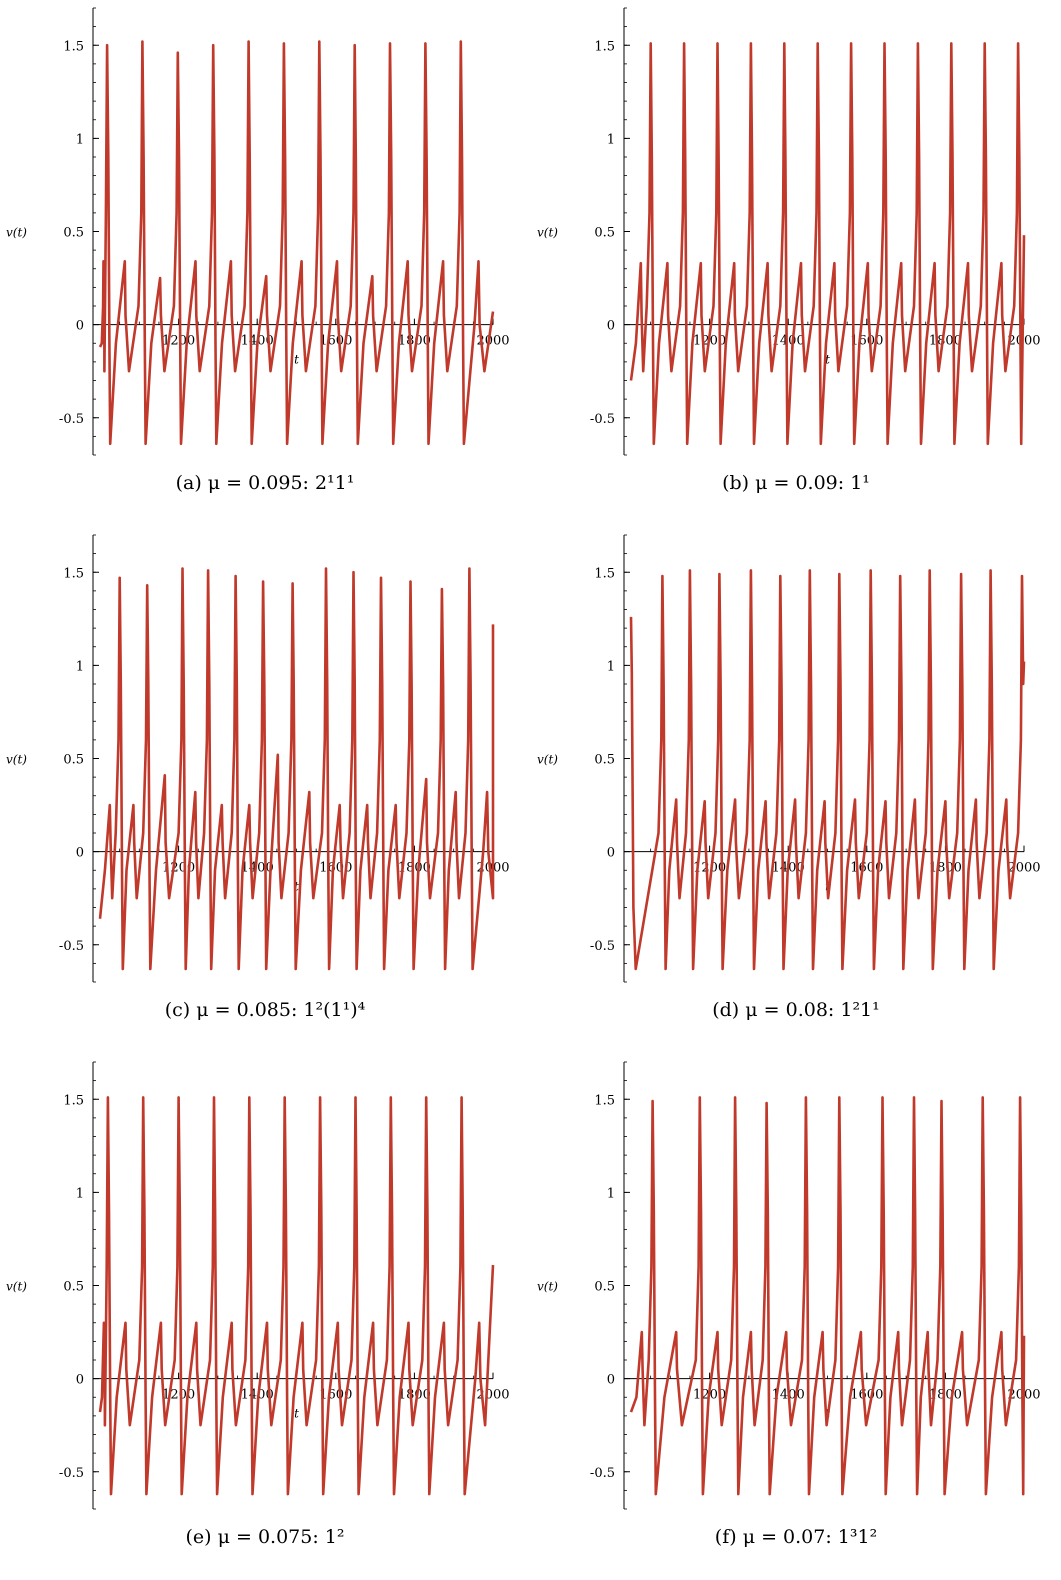 The image size is (1061, 1580). What do you see at coordinates (796, 1537) in the screenshot?
I see `caption-f: (f) μ = 0.07: 1³1²` at bounding box center [796, 1537].